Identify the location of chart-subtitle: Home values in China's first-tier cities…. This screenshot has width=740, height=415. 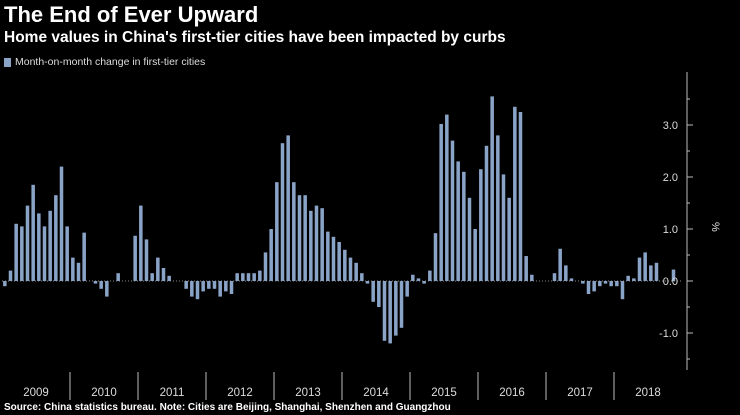
(255, 37).